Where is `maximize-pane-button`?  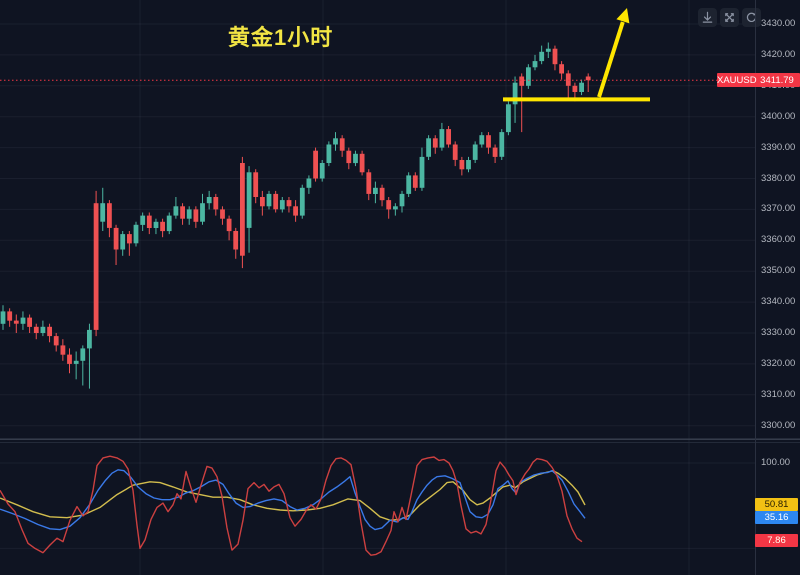 maximize-pane-button is located at coordinates (729, 17).